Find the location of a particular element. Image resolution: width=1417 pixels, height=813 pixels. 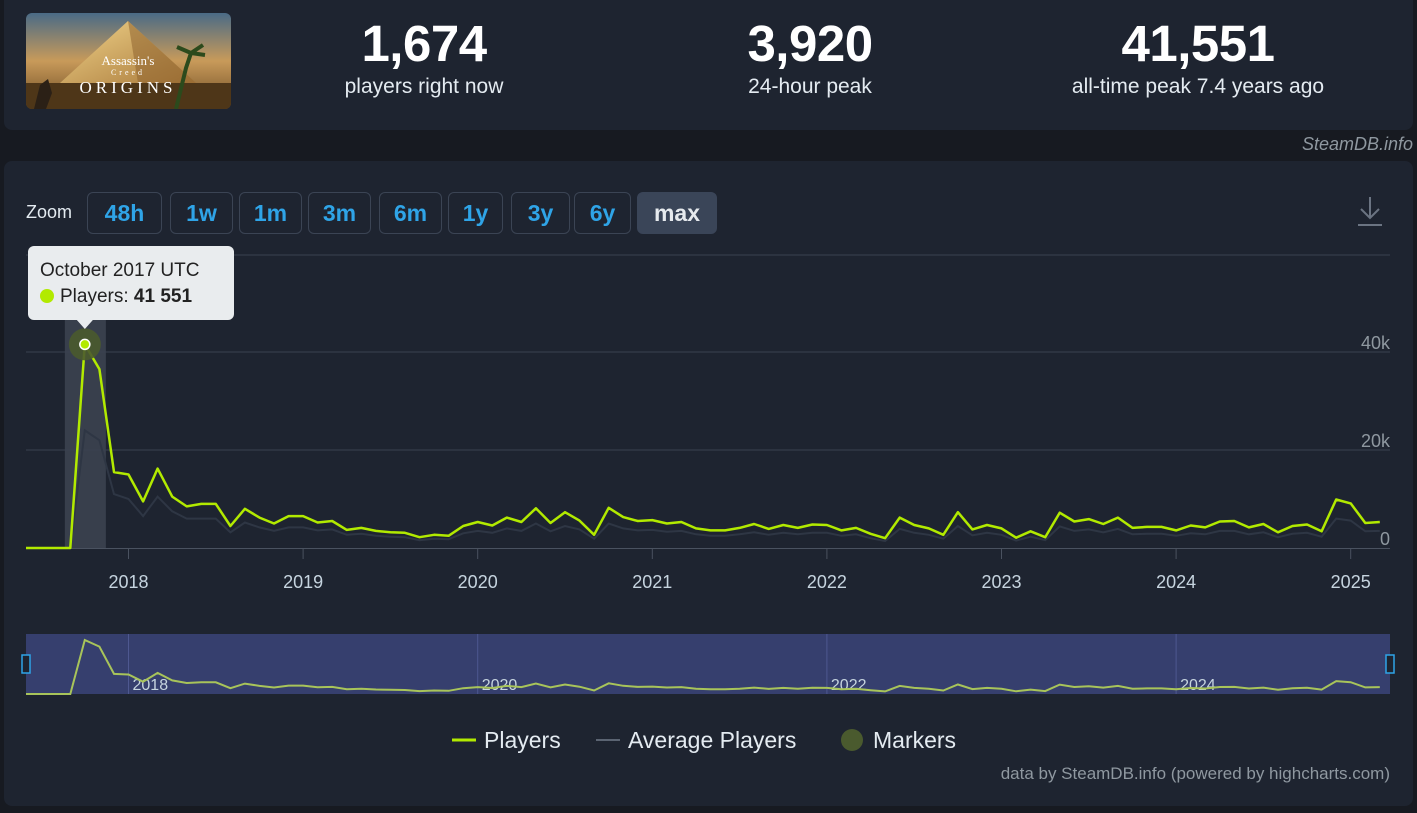

navigator-tick-label: 2024 is located at coordinates (1198, 685).